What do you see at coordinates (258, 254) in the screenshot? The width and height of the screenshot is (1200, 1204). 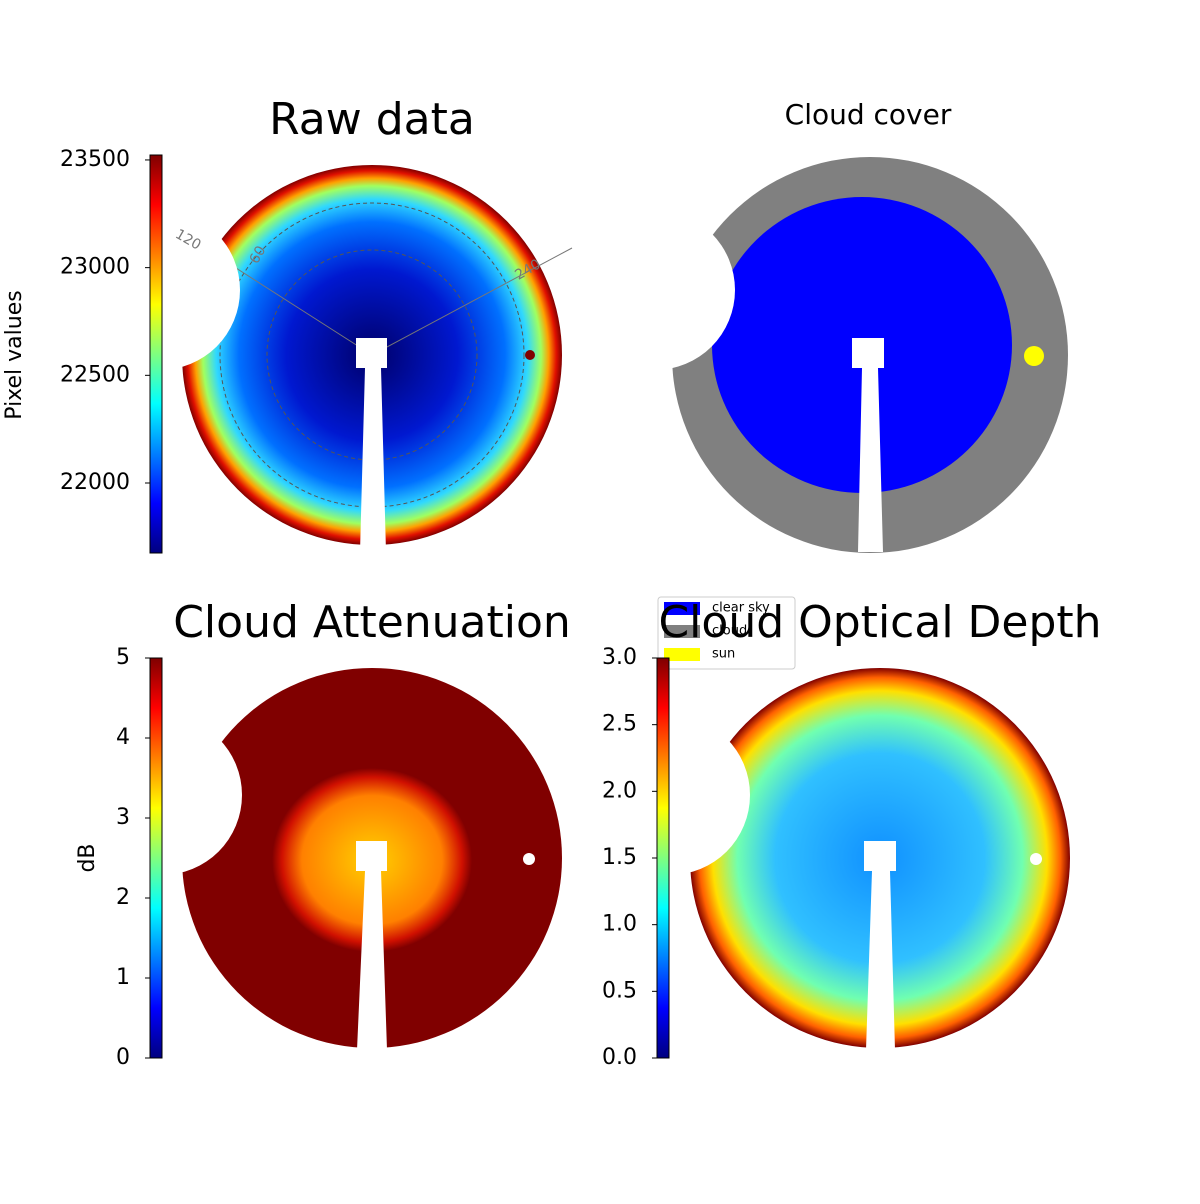 I see `angle-label: 60` at bounding box center [258, 254].